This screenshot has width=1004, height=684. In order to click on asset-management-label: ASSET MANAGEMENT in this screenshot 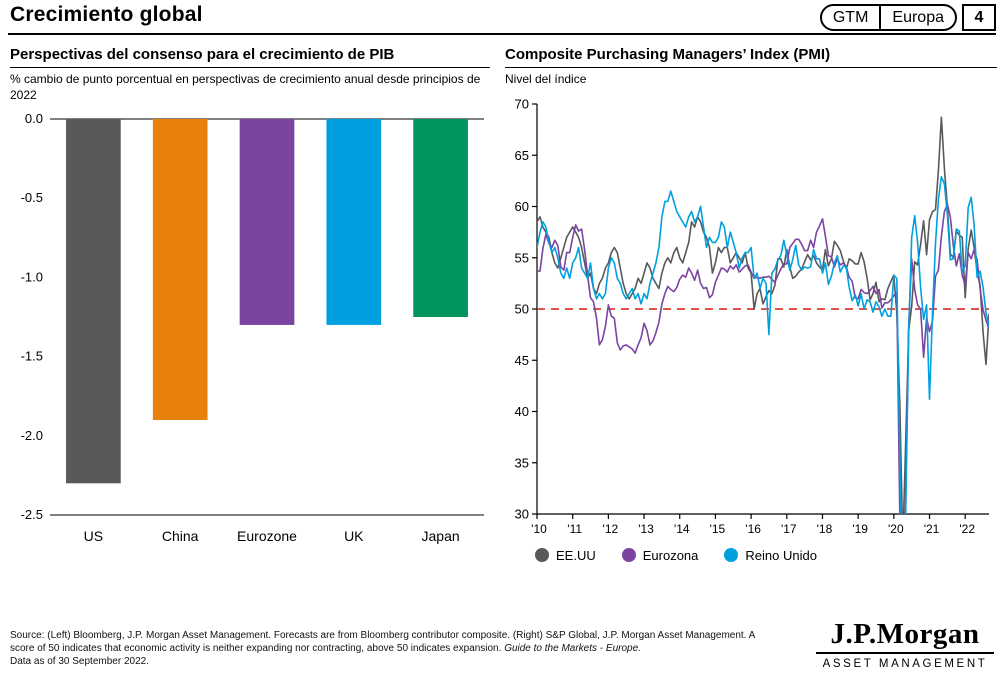, I will do `click(905, 664)`.